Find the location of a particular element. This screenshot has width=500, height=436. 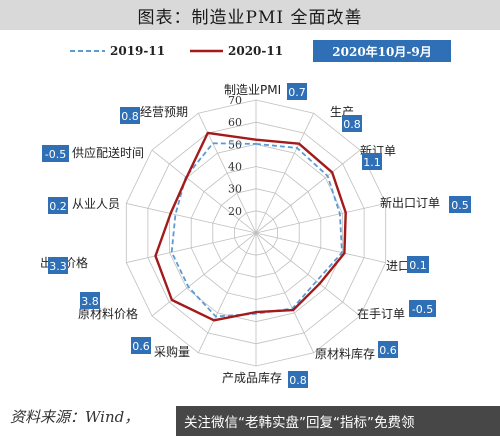

category-label: 制造业PMI is located at coordinates (252, 90).